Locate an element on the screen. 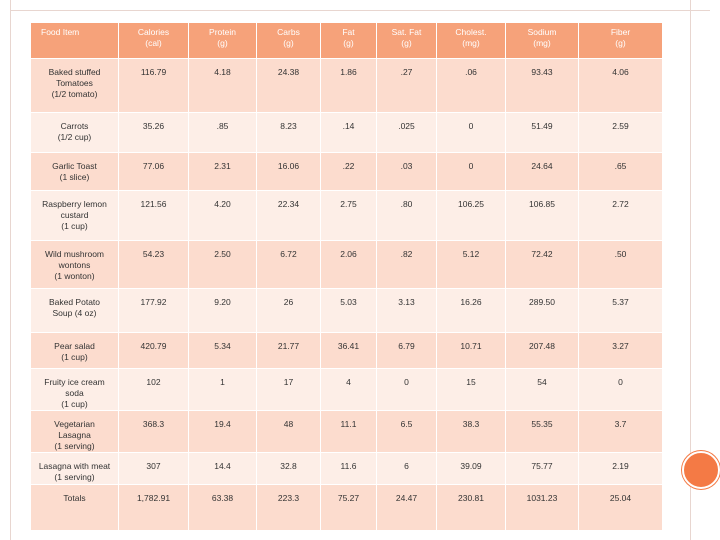 This screenshot has height=540, width=720. value-cell: 75.27 is located at coordinates (348, 507).